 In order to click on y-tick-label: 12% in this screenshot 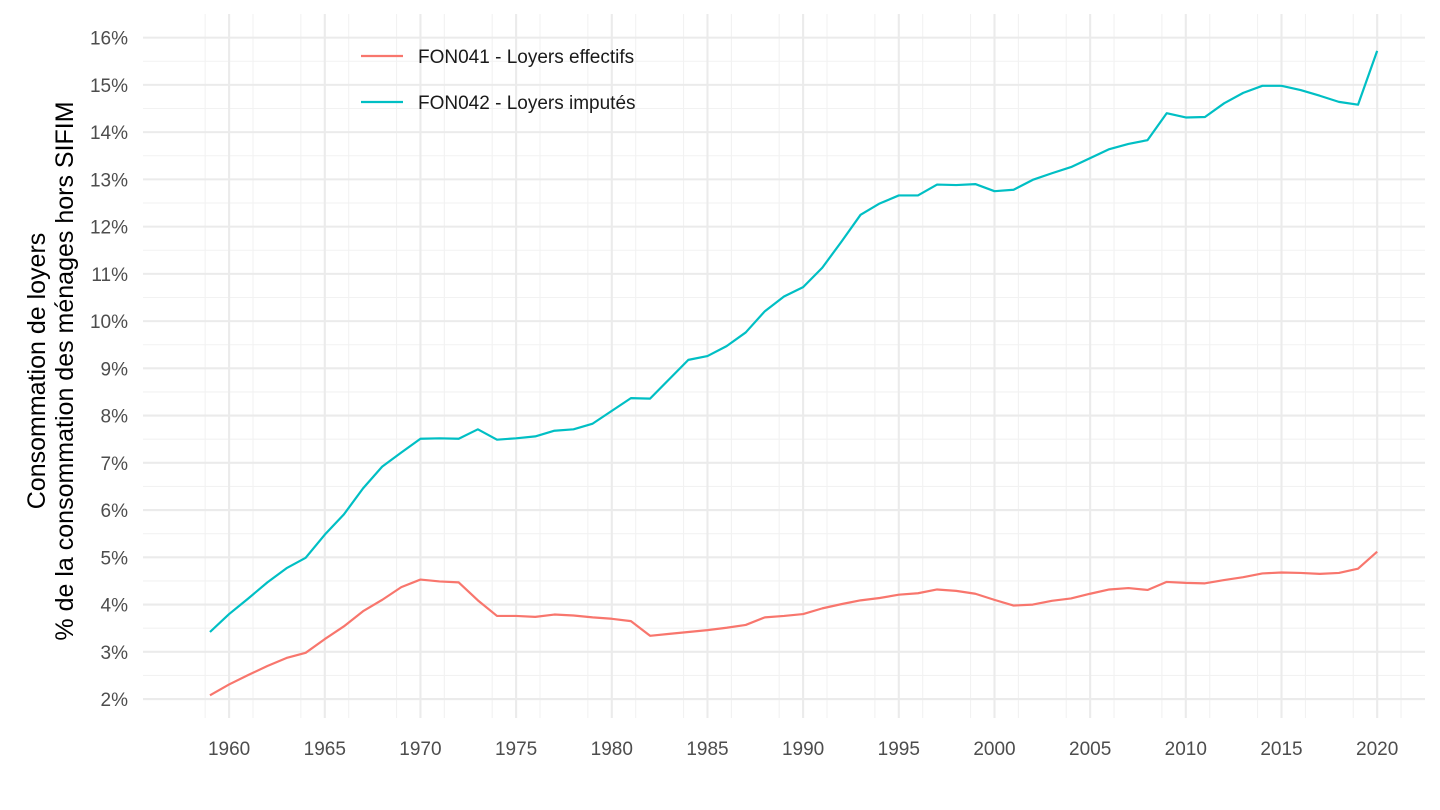, I will do `click(109, 228)`.